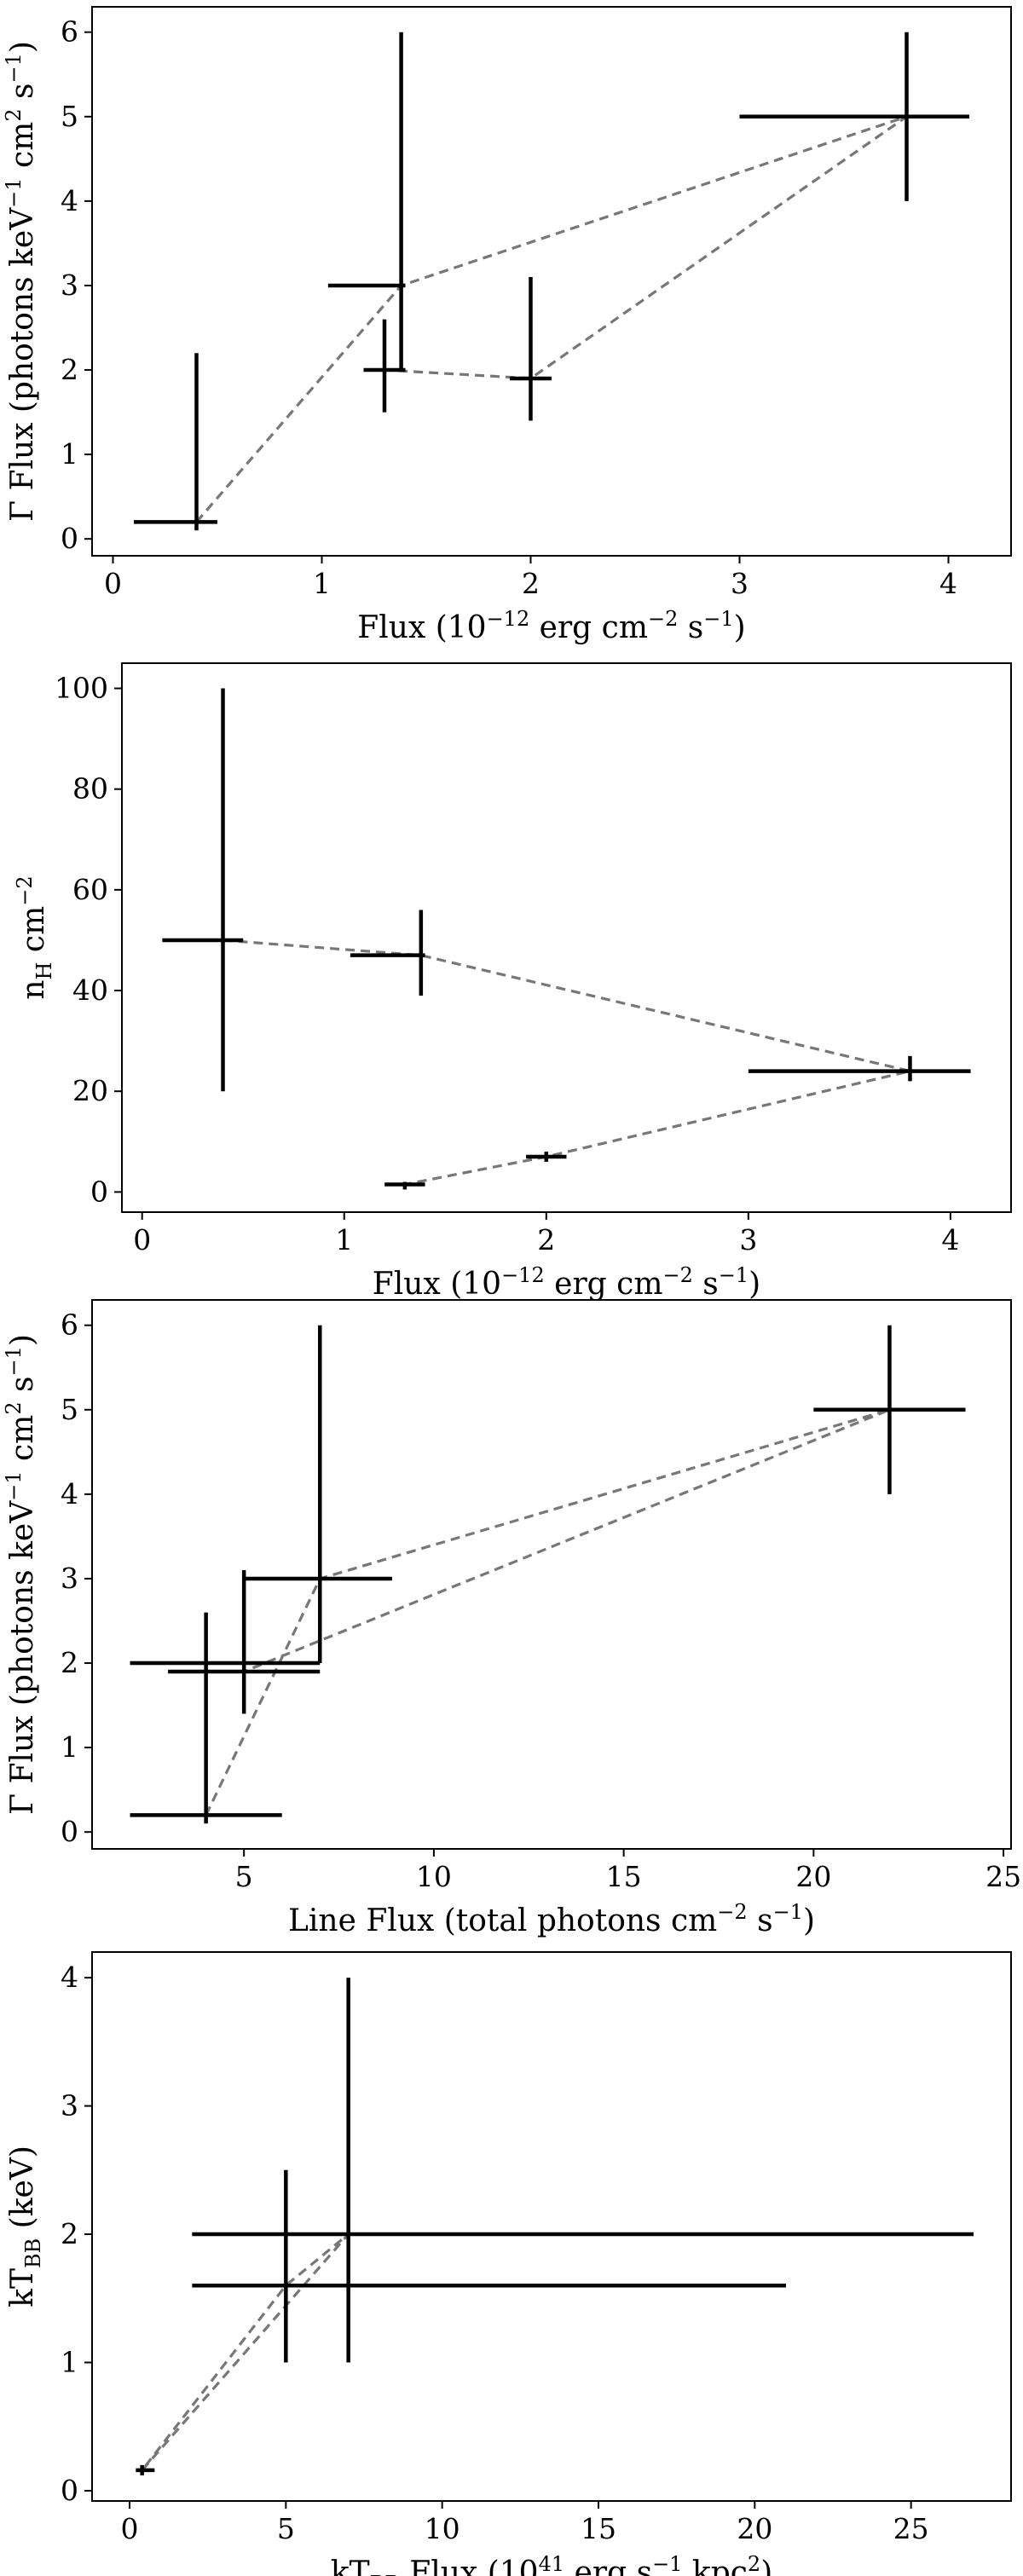 This screenshot has width=1023, height=2576. I want to click on y-axis-label: Γ Flux (photons keV−1 cm2 s−1), so click(21, 281).